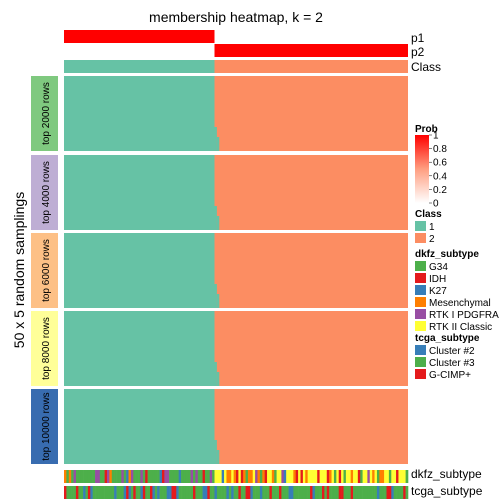  I want to click on prob-ticks: 1 0.8 0.6 0.4 0.2 0, so click(438, 170).